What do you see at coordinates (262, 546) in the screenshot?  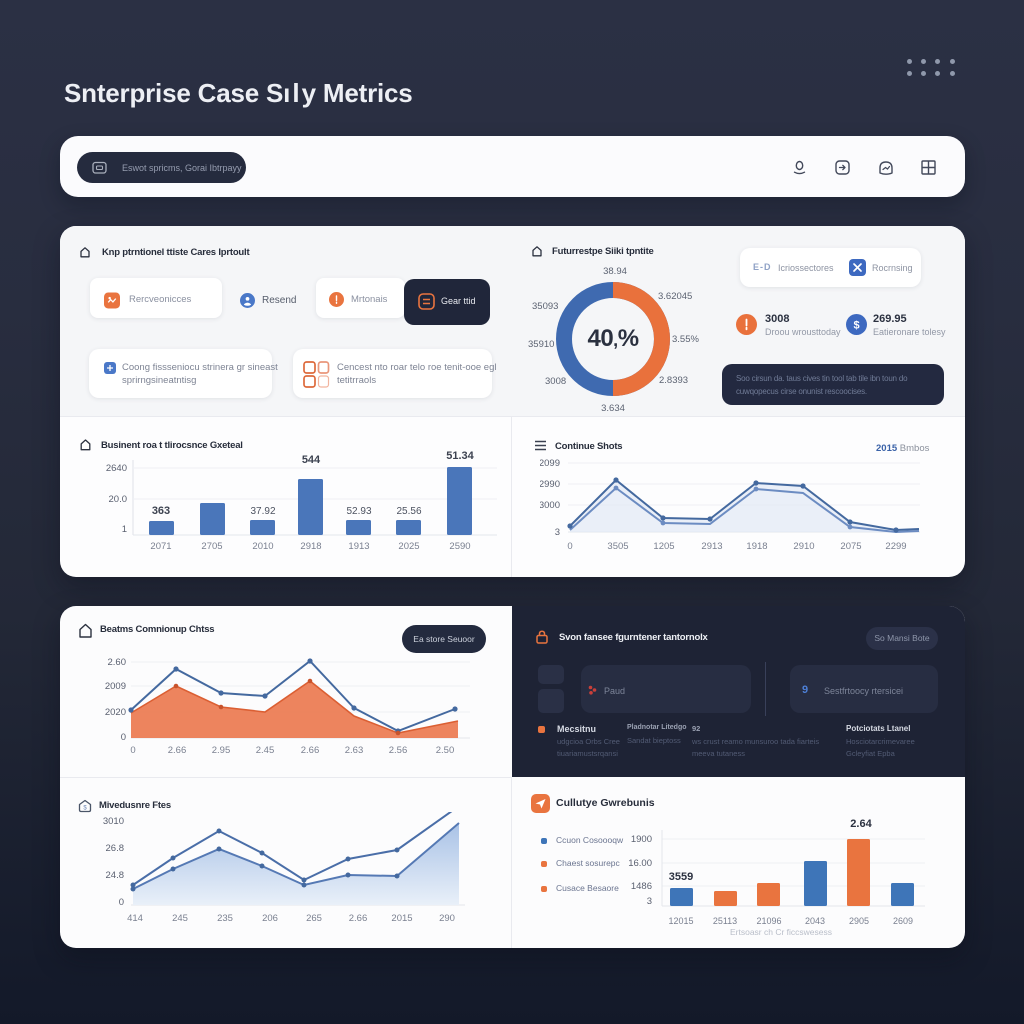 I see `svg-text: 2010` at bounding box center [262, 546].